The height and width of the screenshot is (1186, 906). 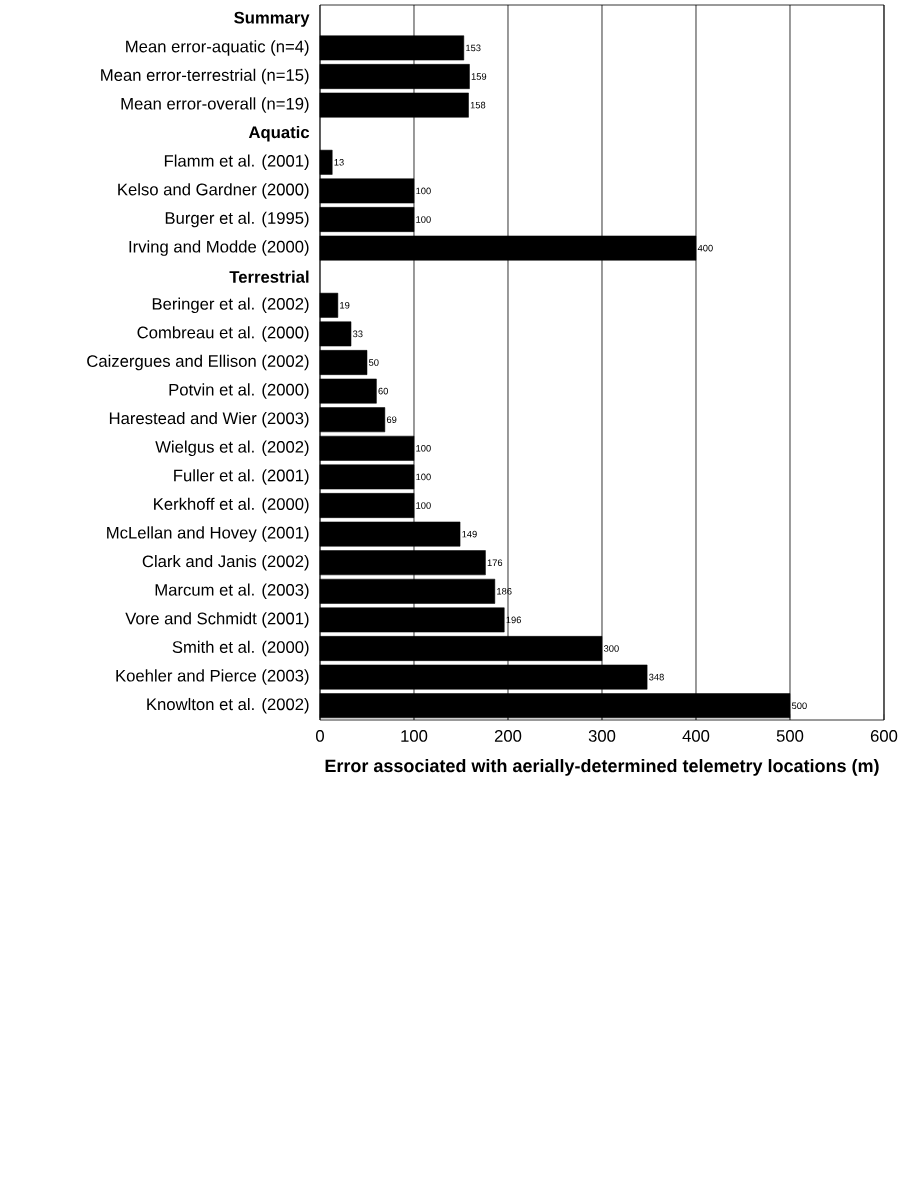 I want to click on data-label: 153, so click(x=473, y=48).